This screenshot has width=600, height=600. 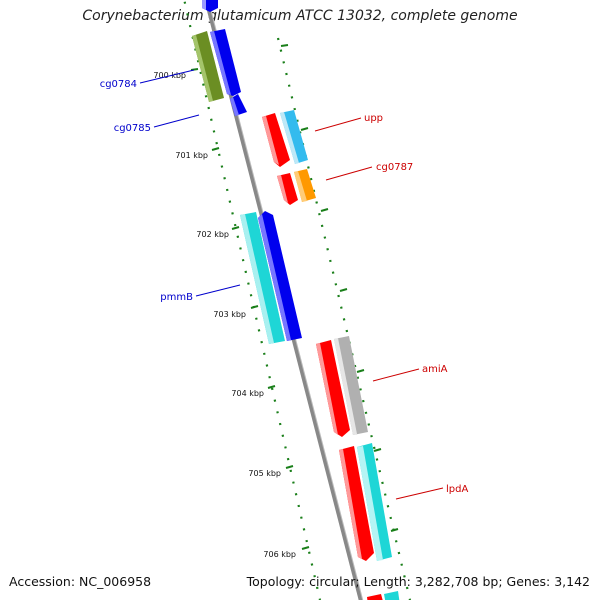 I want to click on gene-blue-upper, so click(x=225, y=62).